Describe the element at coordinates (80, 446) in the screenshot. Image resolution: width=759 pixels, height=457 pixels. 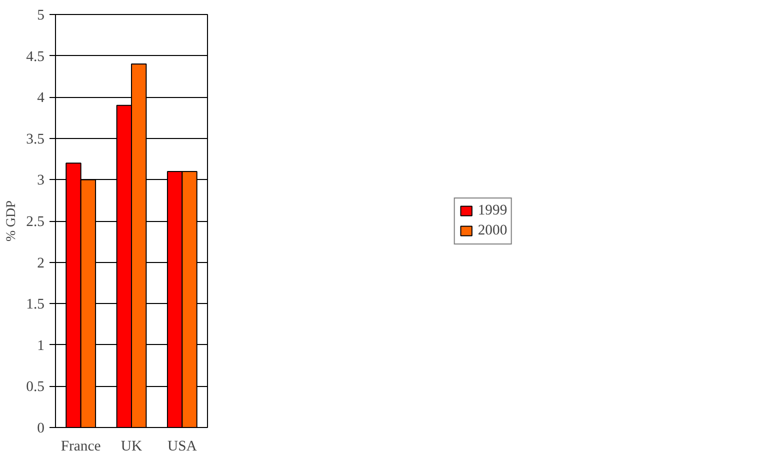
I see `x-tick-label: France` at that location.